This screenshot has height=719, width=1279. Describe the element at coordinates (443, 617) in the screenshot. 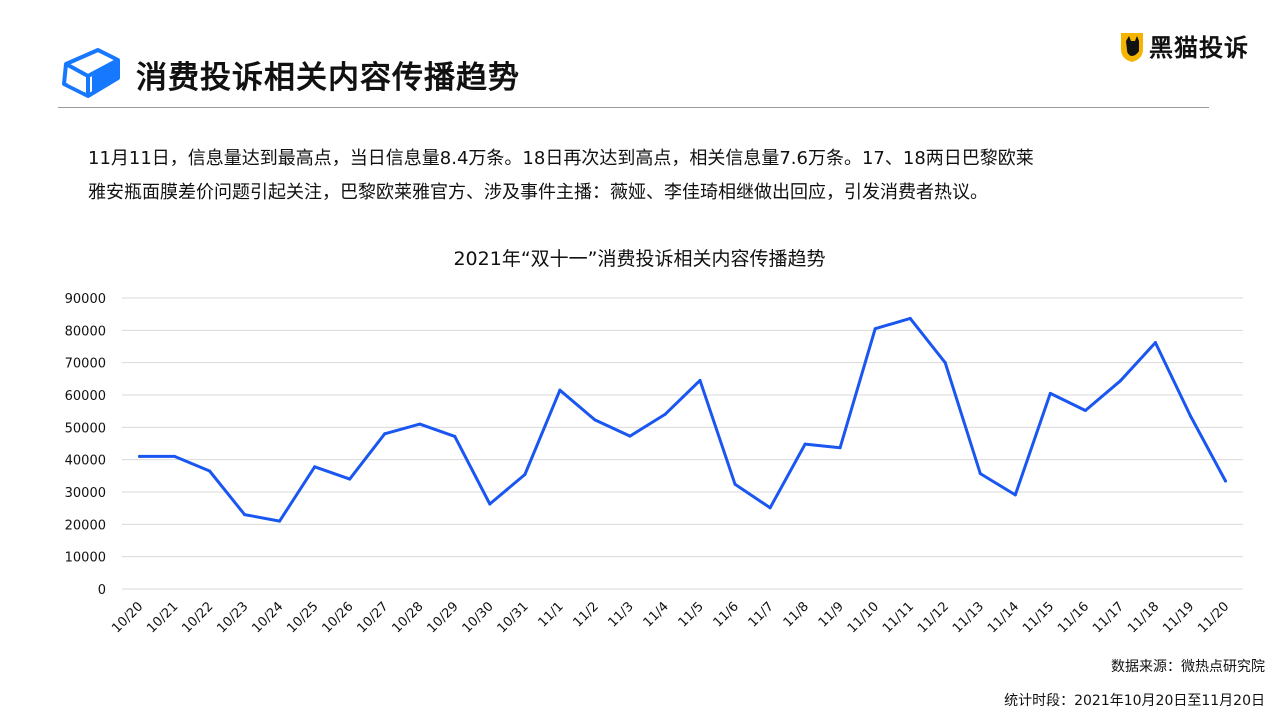

I see `x-tick-label: 10/29` at that location.